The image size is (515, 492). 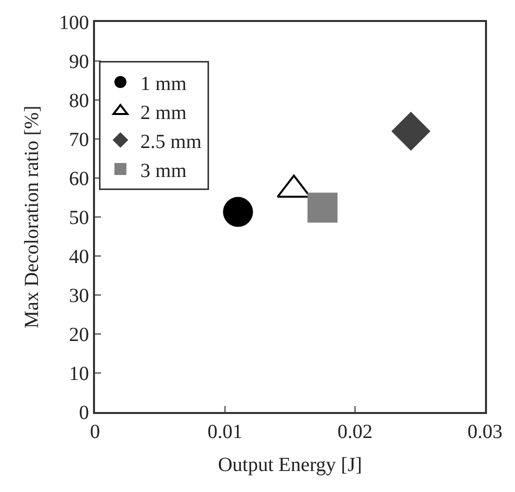 What do you see at coordinates (163, 113) in the screenshot?
I see `legend-label: 2 mm` at bounding box center [163, 113].